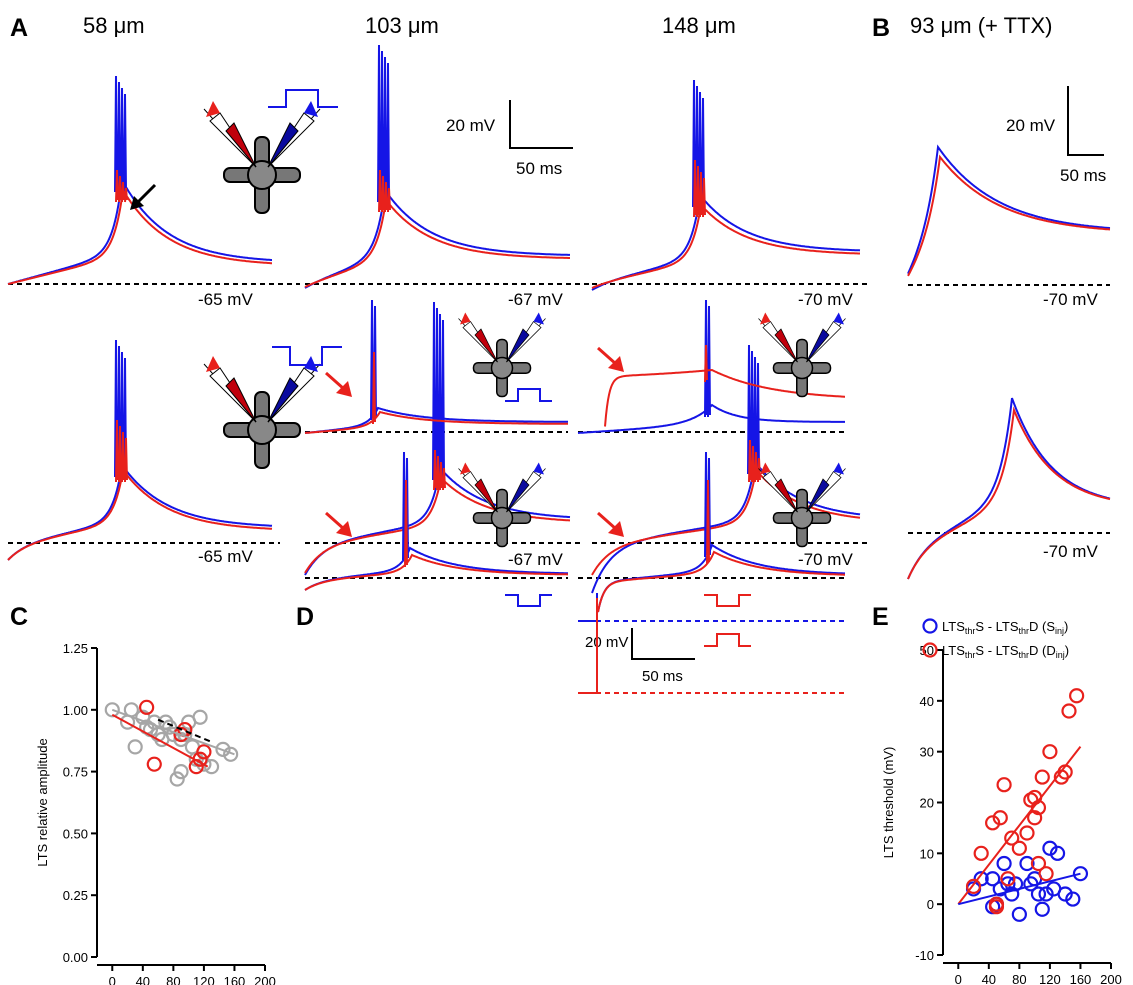  I want to click on y-tick-label: 0.00, so click(75, 957).